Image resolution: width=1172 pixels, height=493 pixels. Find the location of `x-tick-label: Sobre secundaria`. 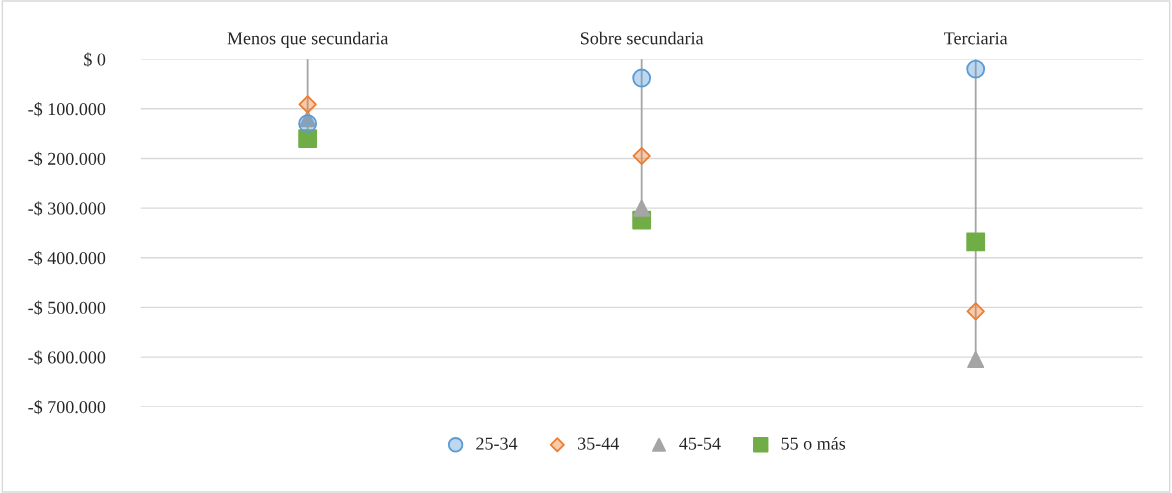

x-tick-label: Sobre secundaria is located at coordinates (642, 38).